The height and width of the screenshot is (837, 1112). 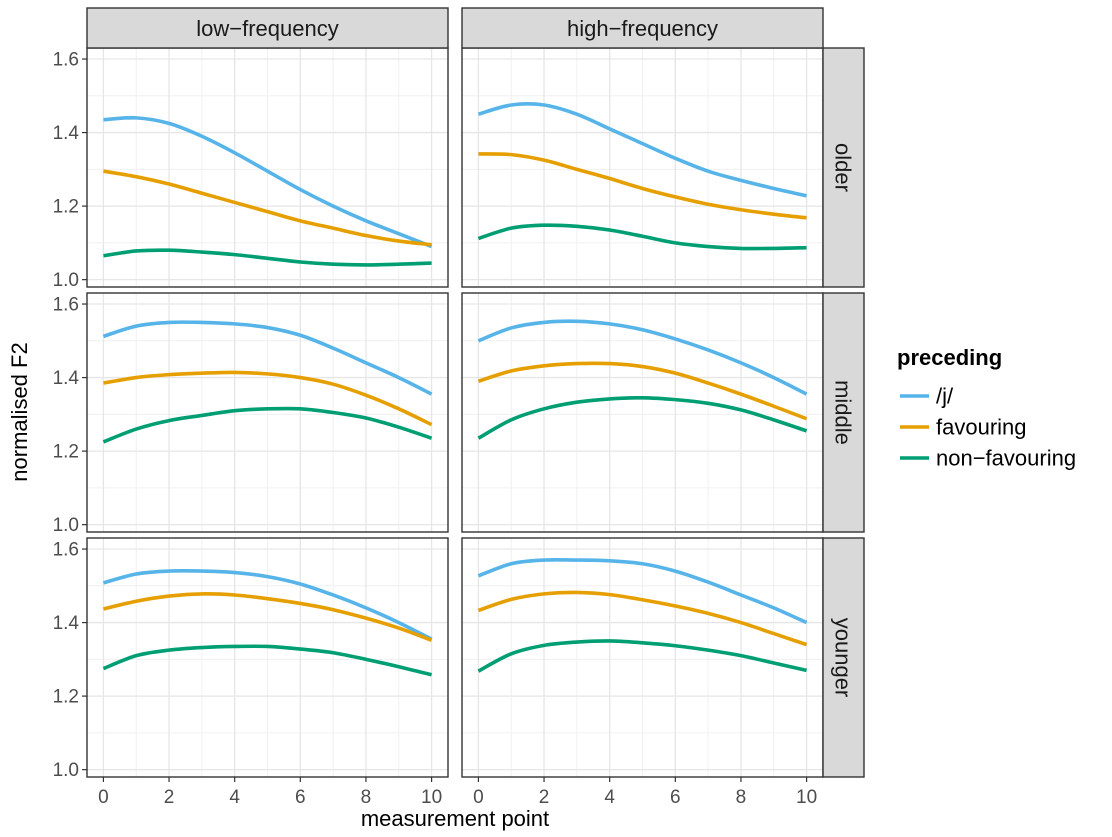 I want to click on legend-label: non−favouring, so click(x=1006, y=458).